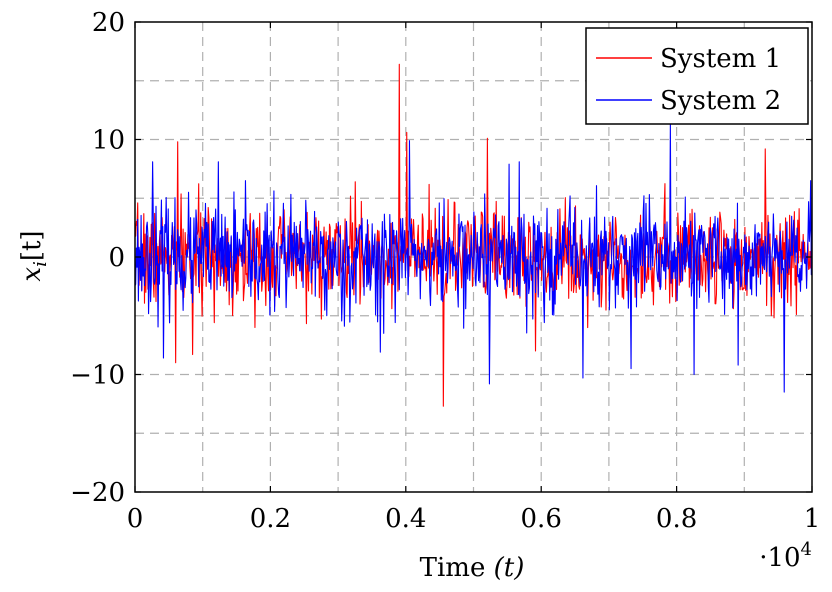  I want to click on x-tick-label: 0.8, so click(676, 519).